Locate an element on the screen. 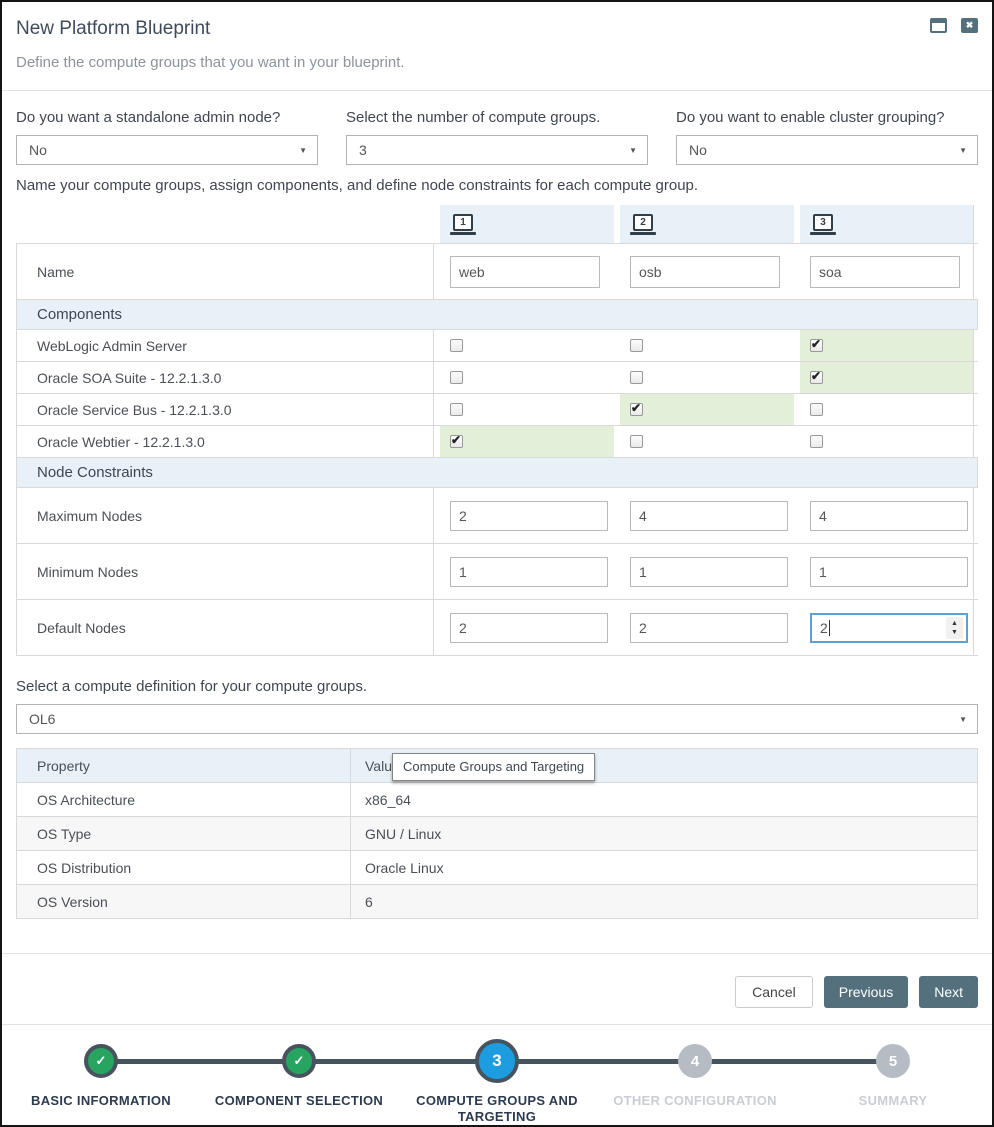 This screenshot has height=1127, width=994. min-nodes-input-group2 is located at coordinates (709, 571).